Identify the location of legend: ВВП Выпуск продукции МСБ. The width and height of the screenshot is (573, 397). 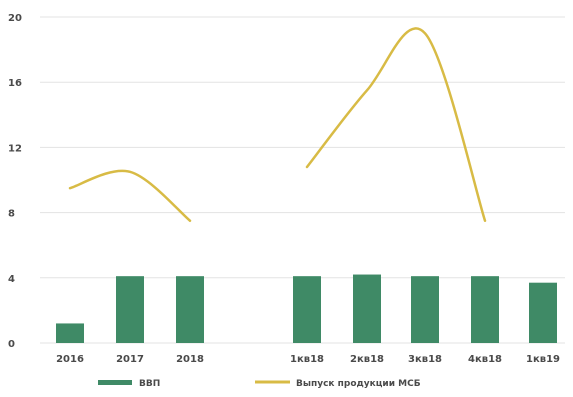
(259, 384).